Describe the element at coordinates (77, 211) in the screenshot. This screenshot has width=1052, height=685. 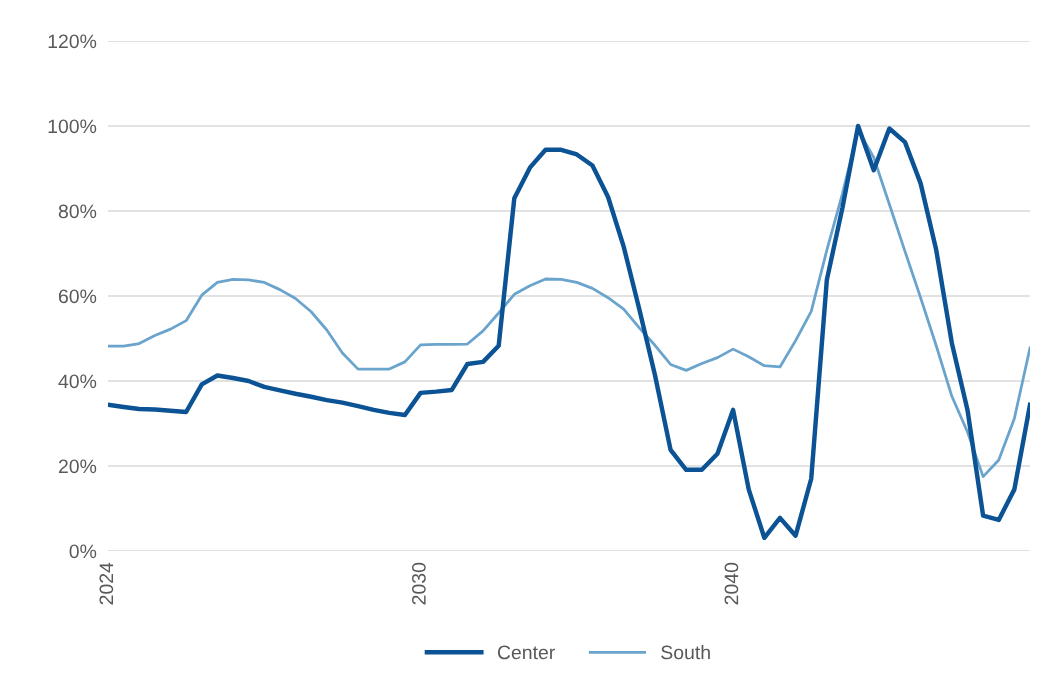
I see `y-tick-label: 80%` at that location.